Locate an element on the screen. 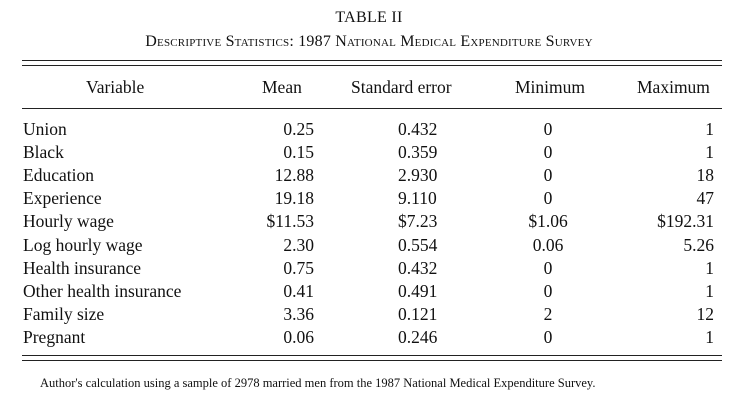 This screenshot has height=413, width=738. table-row: Log hourly wage 2.30 0.554 0.06 5.26 is located at coordinates (369, 245).